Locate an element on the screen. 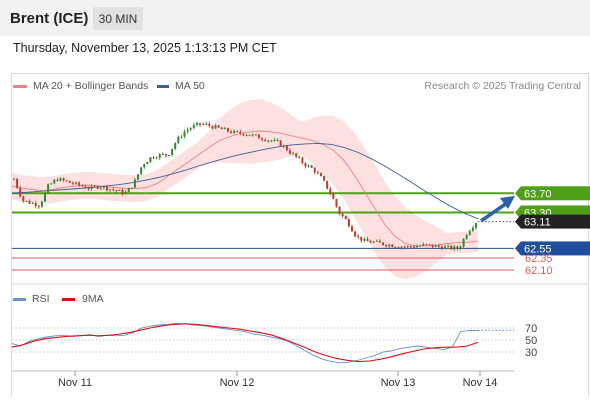 Image resolution: width=590 pixels, height=400 pixels. rsi-legend-swatch is located at coordinates (19, 299).